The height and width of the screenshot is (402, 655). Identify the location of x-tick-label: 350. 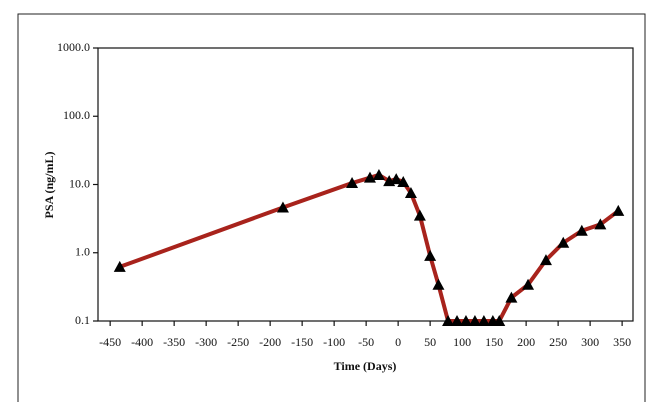
(622, 342).